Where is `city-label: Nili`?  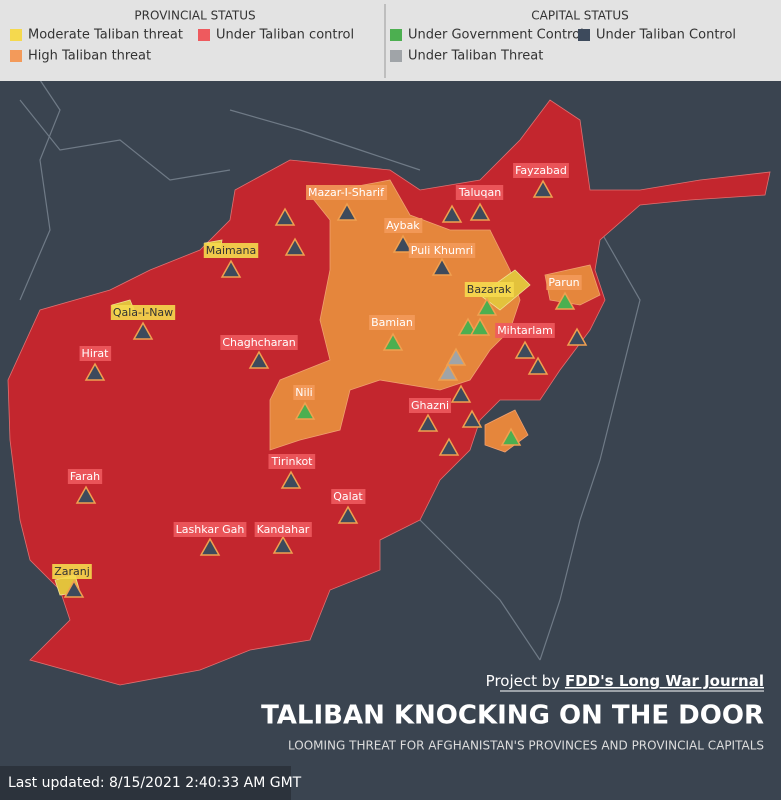 city-label: Nili is located at coordinates (304, 392).